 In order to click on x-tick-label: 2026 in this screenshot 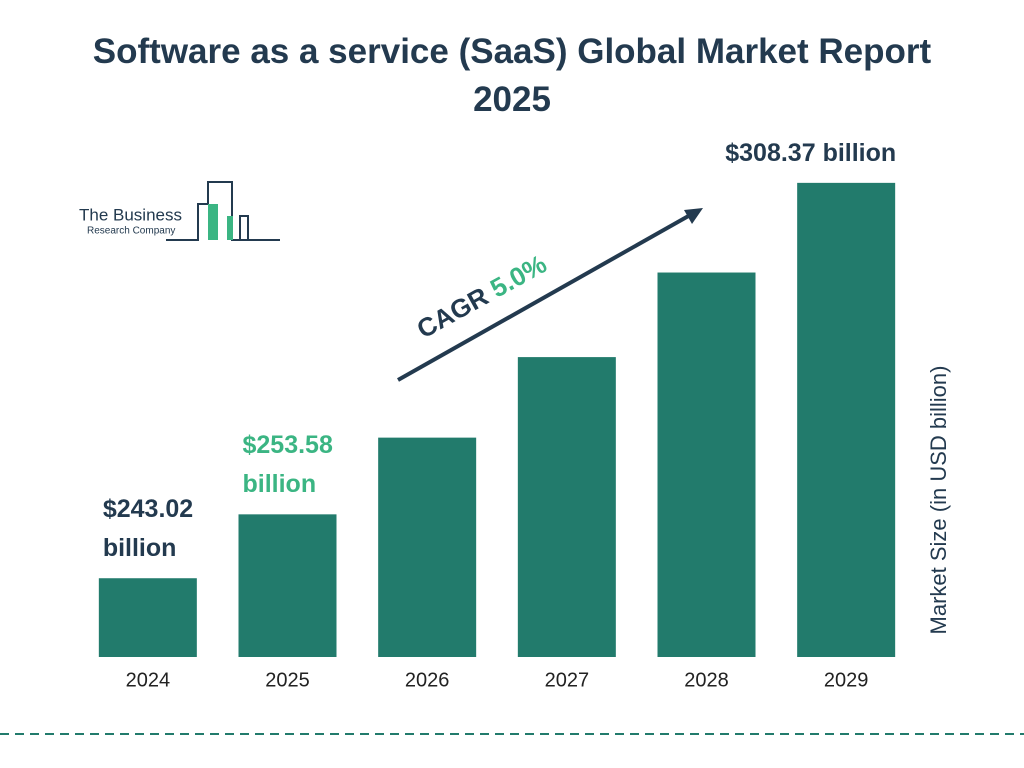, I will do `click(427, 680)`.